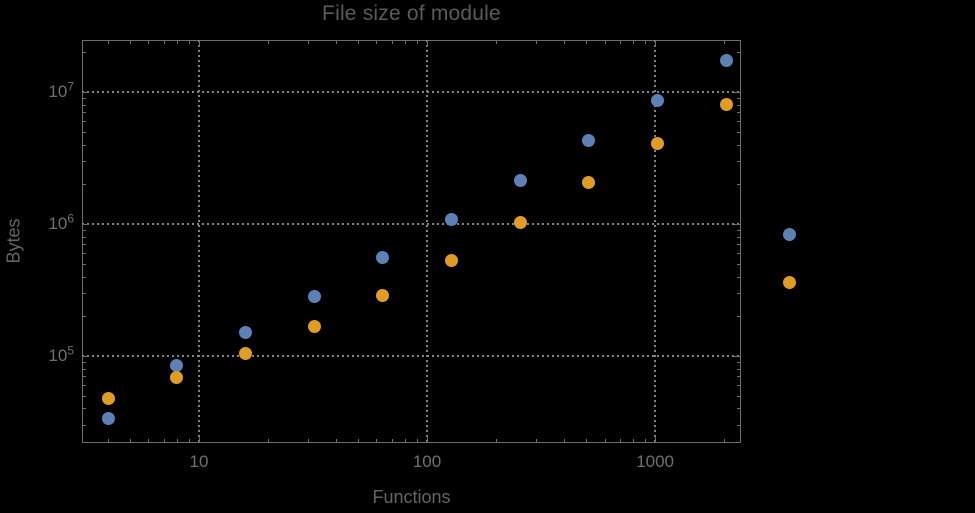 This screenshot has height=513, width=975. I want to click on y-tick-label: 107, so click(61, 90).